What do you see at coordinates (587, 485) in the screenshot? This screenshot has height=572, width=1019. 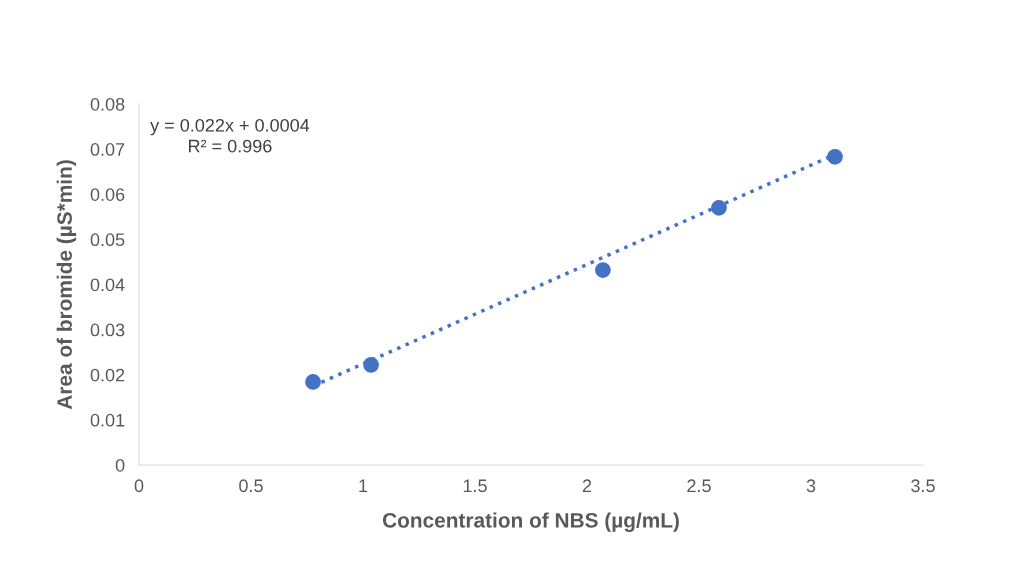 I see `x-tick-label: 2` at bounding box center [587, 485].